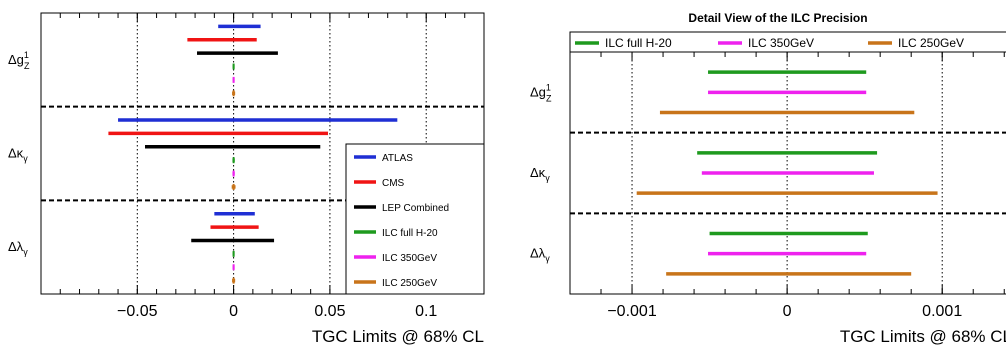 The image size is (1006, 350). I want to click on x-tick-label: −0.001, so click(631, 311).